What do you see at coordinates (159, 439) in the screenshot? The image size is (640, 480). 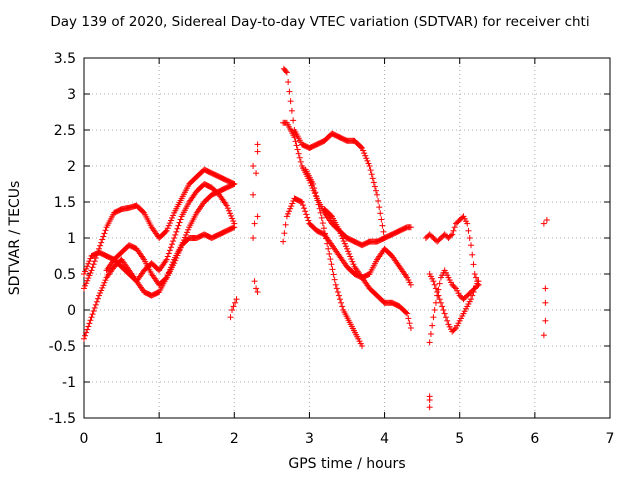 I see `x-tick-label: 1` at bounding box center [159, 439].